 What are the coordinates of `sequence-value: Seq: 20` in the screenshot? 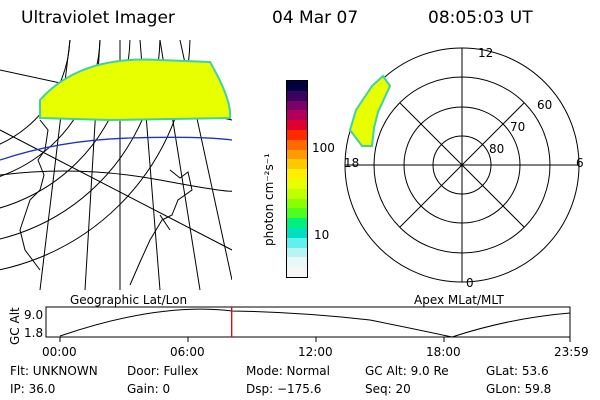 It's located at (388, 389).